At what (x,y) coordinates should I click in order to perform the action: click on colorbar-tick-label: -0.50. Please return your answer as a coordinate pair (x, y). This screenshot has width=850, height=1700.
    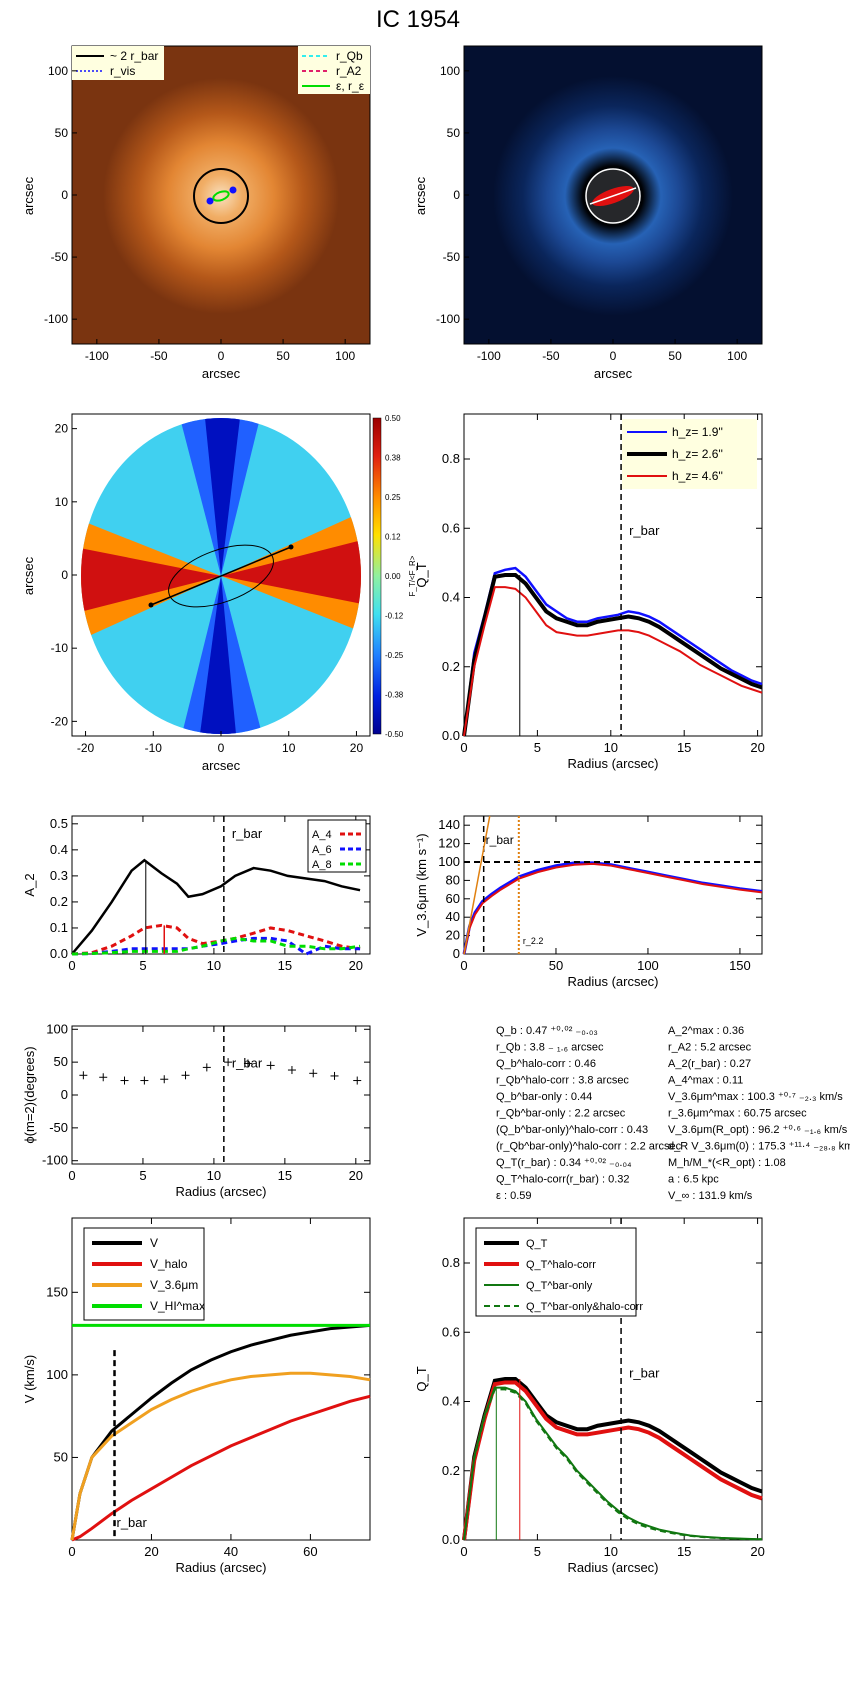
    Looking at the image, I should click on (394, 734).